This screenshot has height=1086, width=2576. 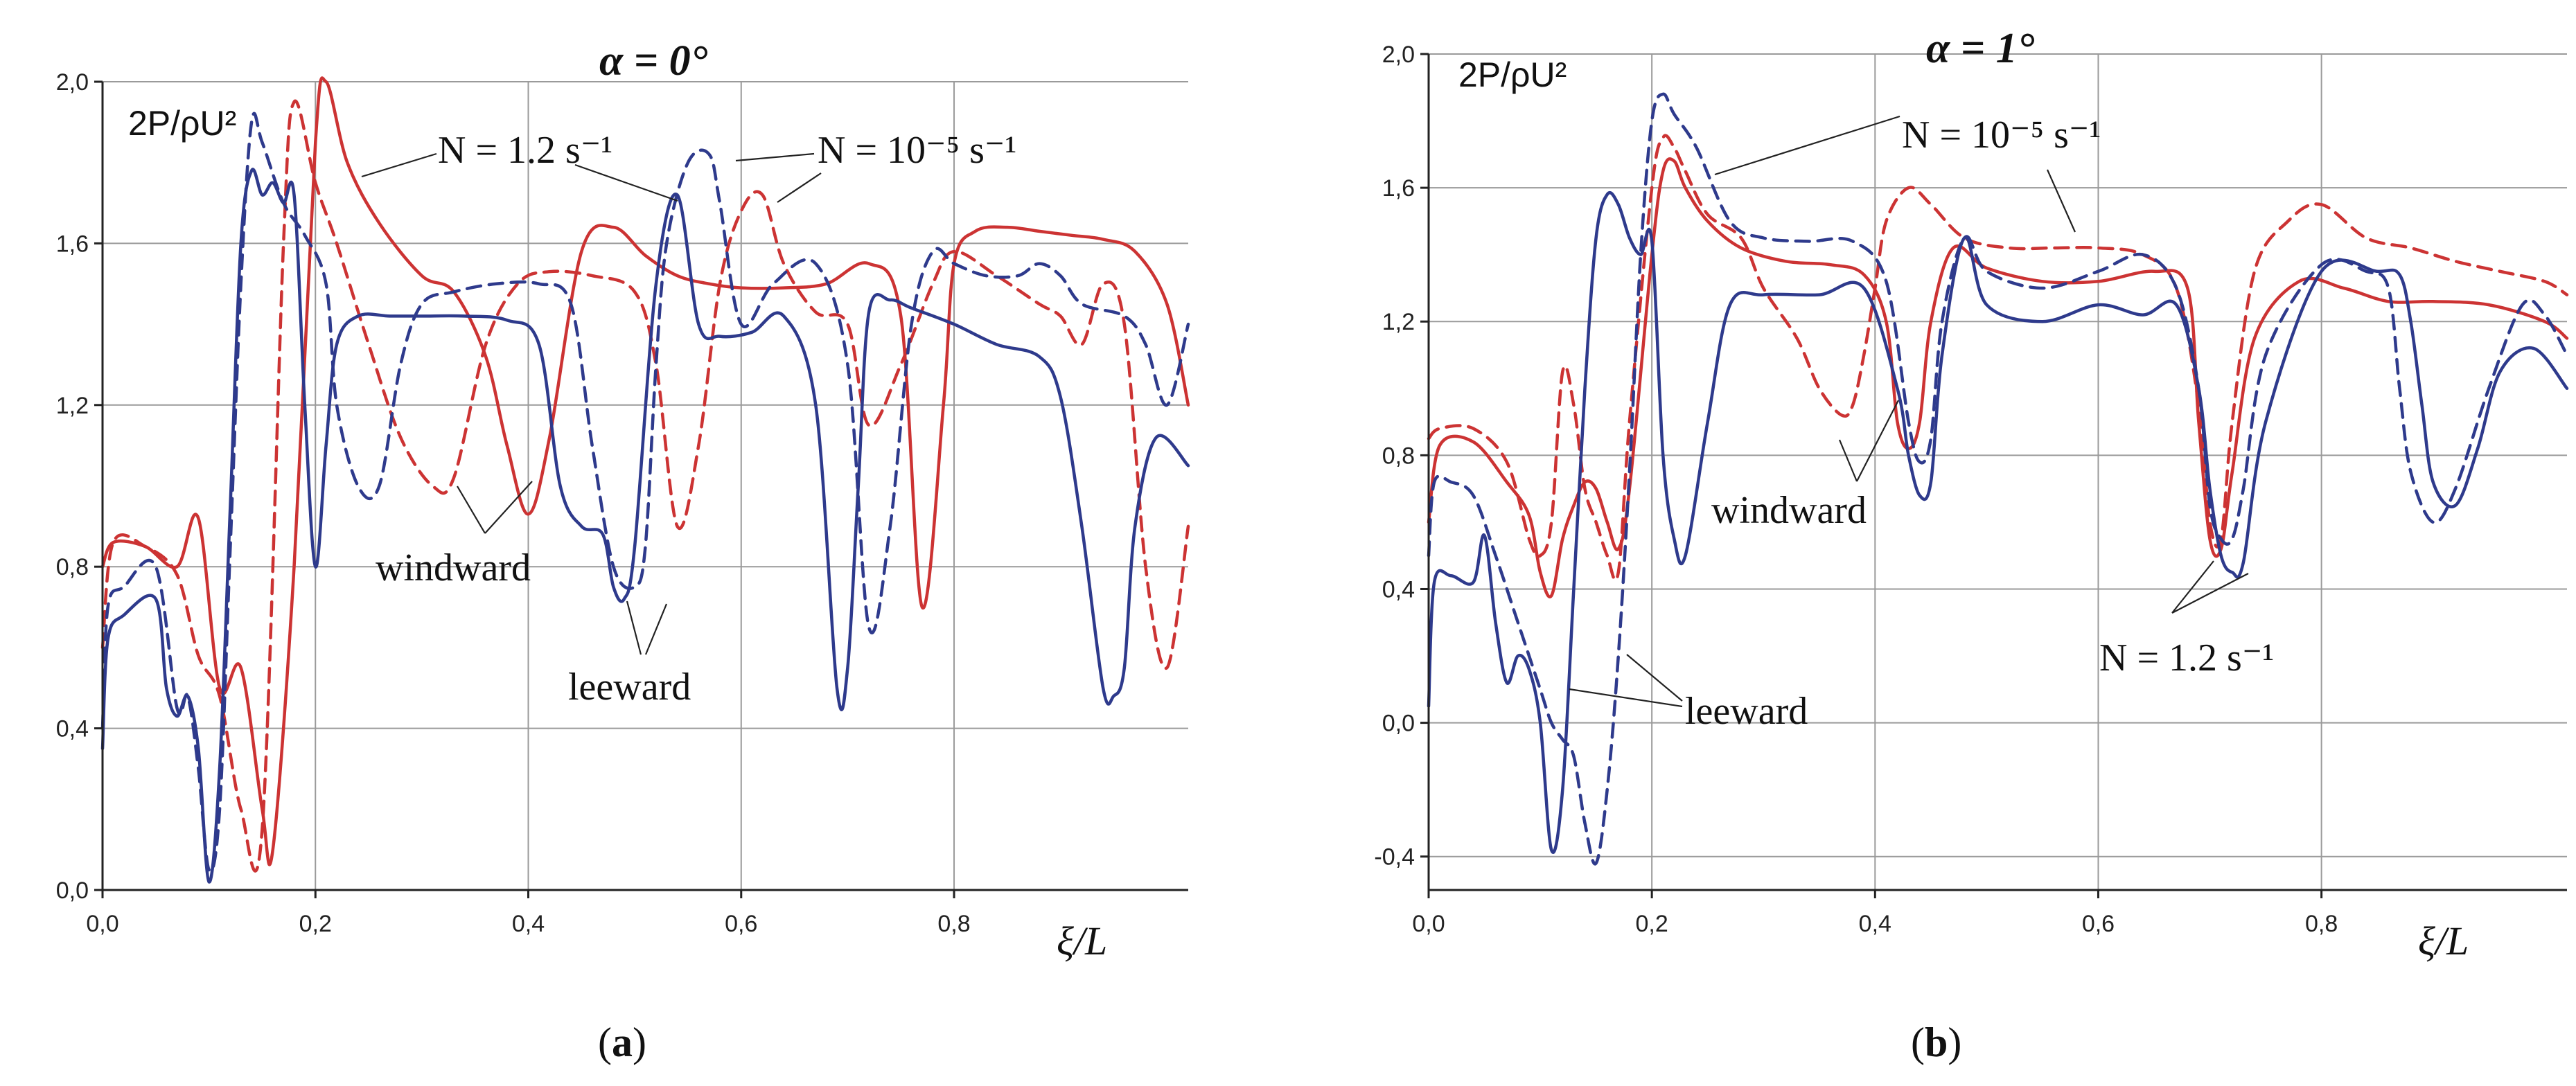 I want to click on panel-label-a: (a), so click(x=622, y=1042).